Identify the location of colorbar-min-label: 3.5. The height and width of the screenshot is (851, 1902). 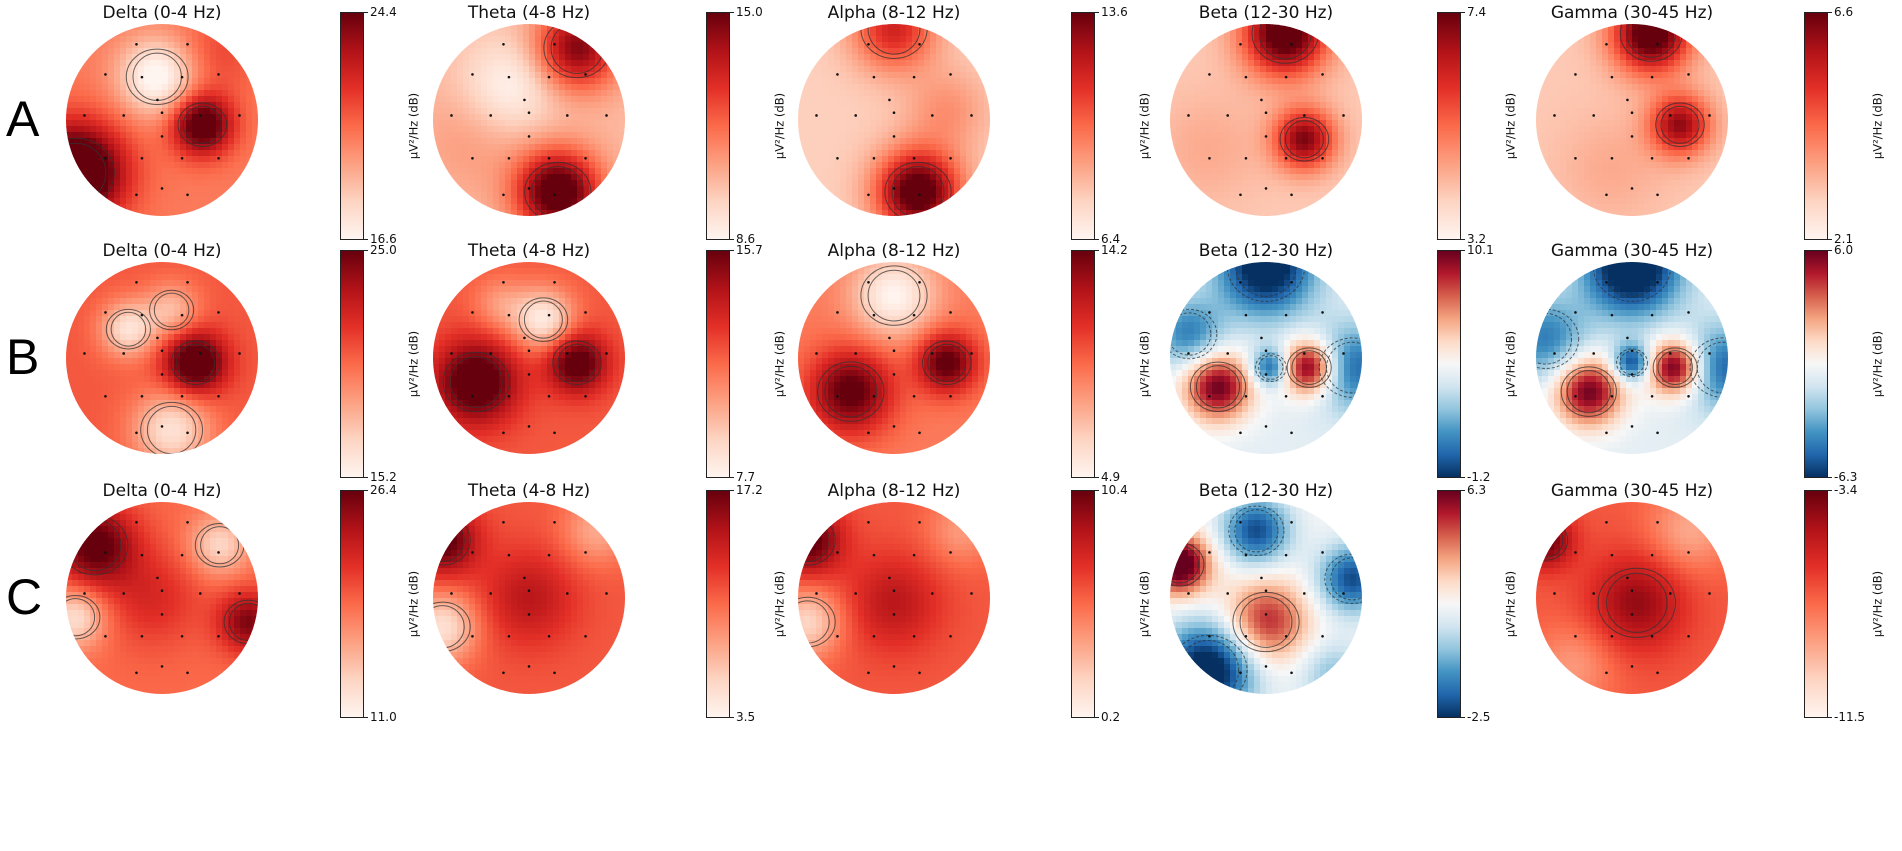
(746, 717).